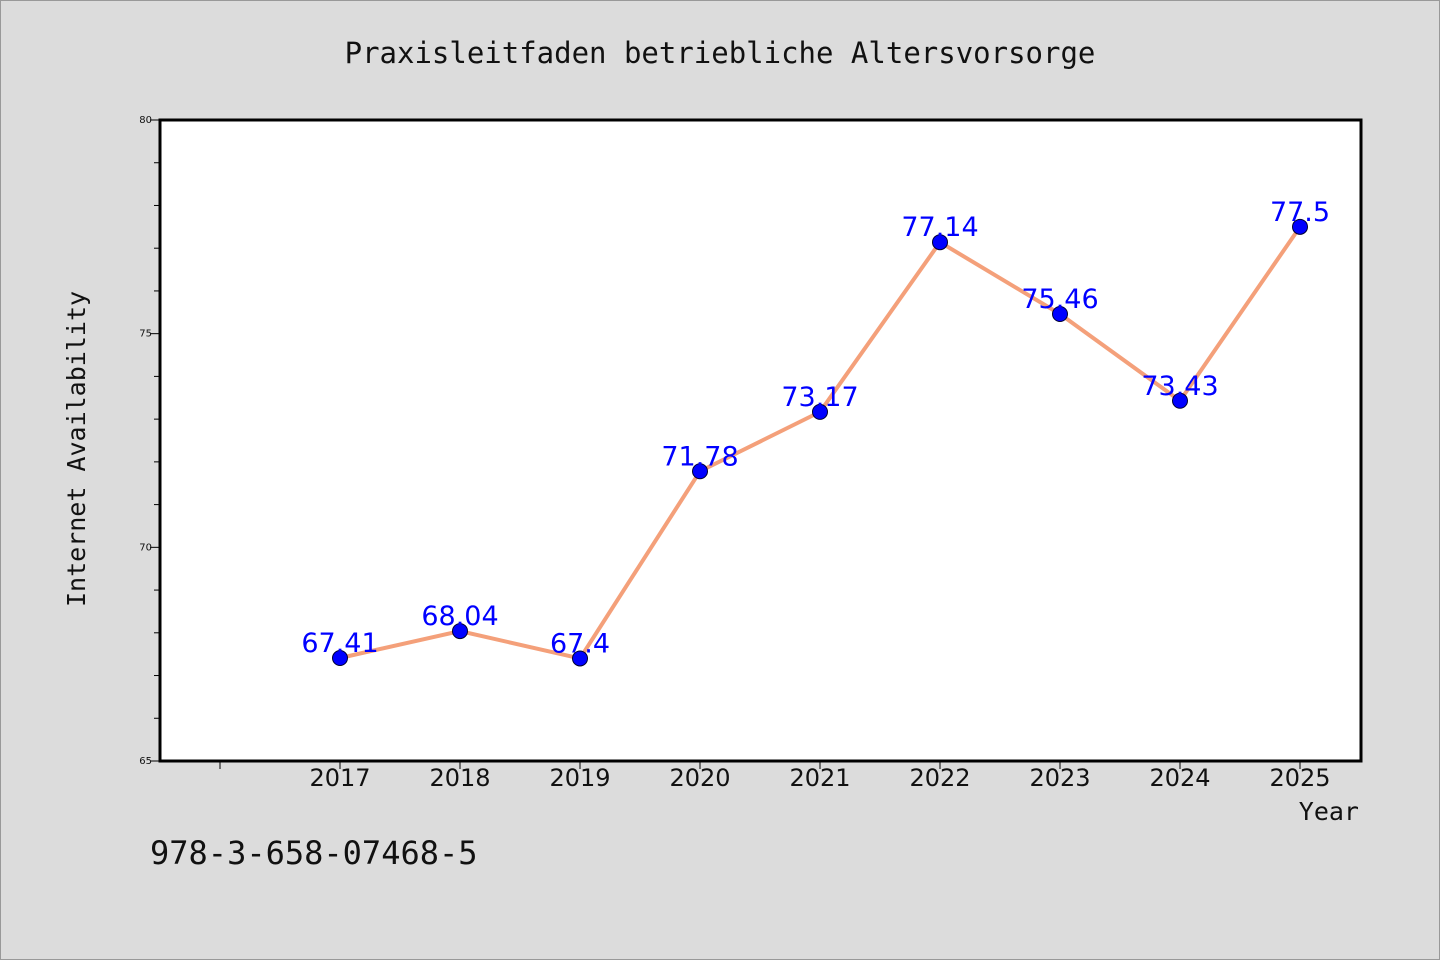 The image size is (1440, 960). Describe the element at coordinates (775, 776) in the screenshot. I see `x-axis: 2017 2018 2019 2020 2021 2022 2023 2024 2025` at that location.